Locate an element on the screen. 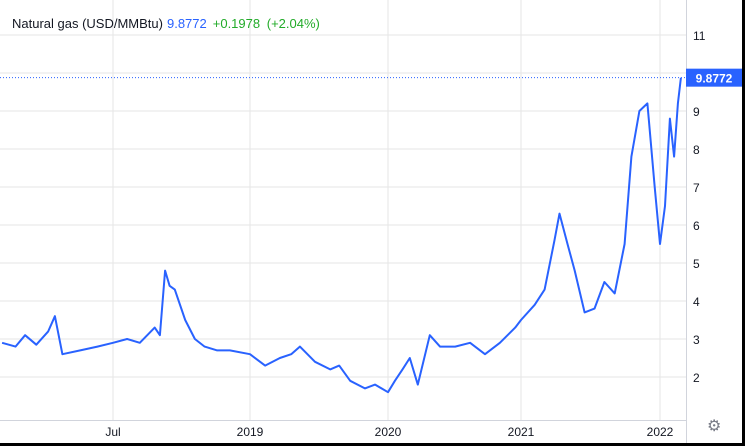 The width and height of the screenshot is (745, 446). last-price-badge is located at coordinates (714, 77).